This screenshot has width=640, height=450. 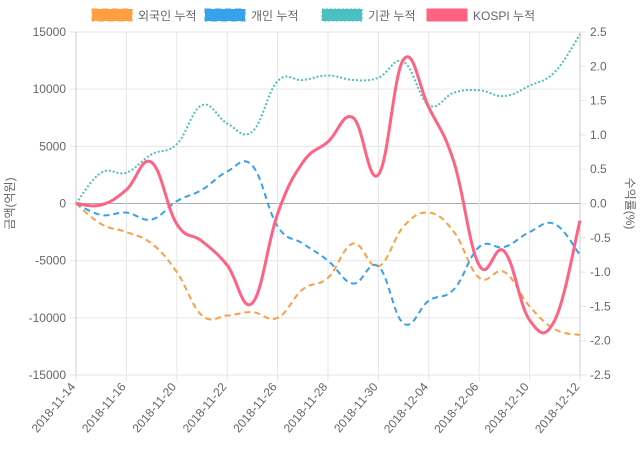 What do you see at coordinates (600, 375) in the screenshot?
I see `y2-tick-label: -2.5` at bounding box center [600, 375].